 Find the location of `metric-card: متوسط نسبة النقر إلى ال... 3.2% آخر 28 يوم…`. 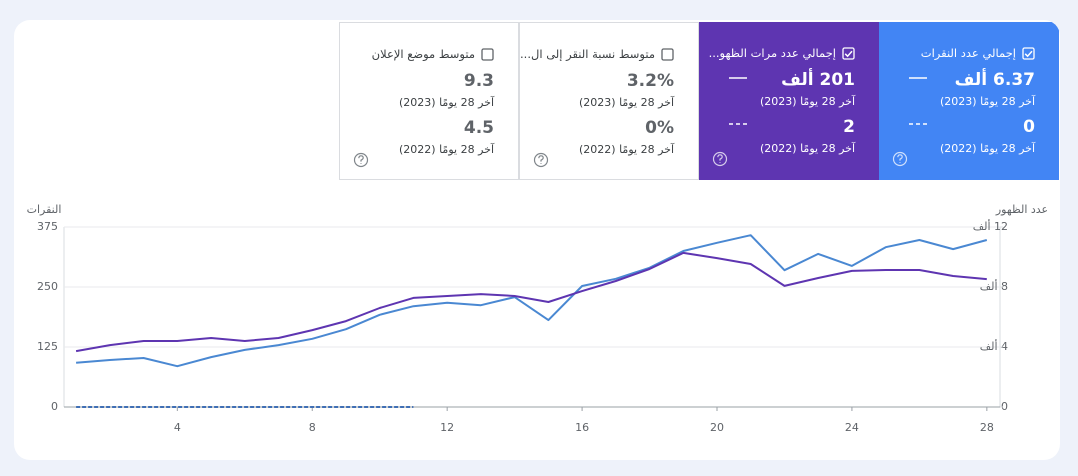

metric-card: متوسط نسبة النقر إلى ال... 3.2% آخر 28 يوم… is located at coordinates (609, 101).